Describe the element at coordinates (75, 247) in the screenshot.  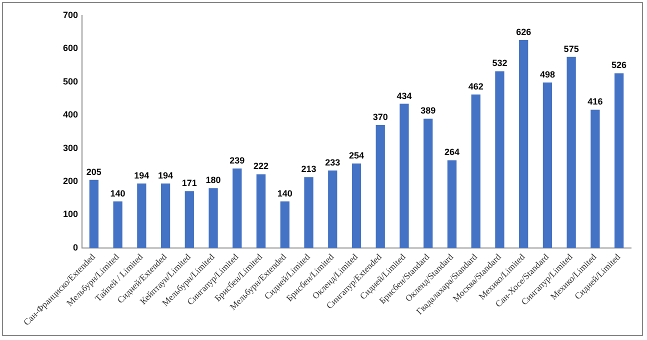
I see `y-tick-label: 0` at that location.